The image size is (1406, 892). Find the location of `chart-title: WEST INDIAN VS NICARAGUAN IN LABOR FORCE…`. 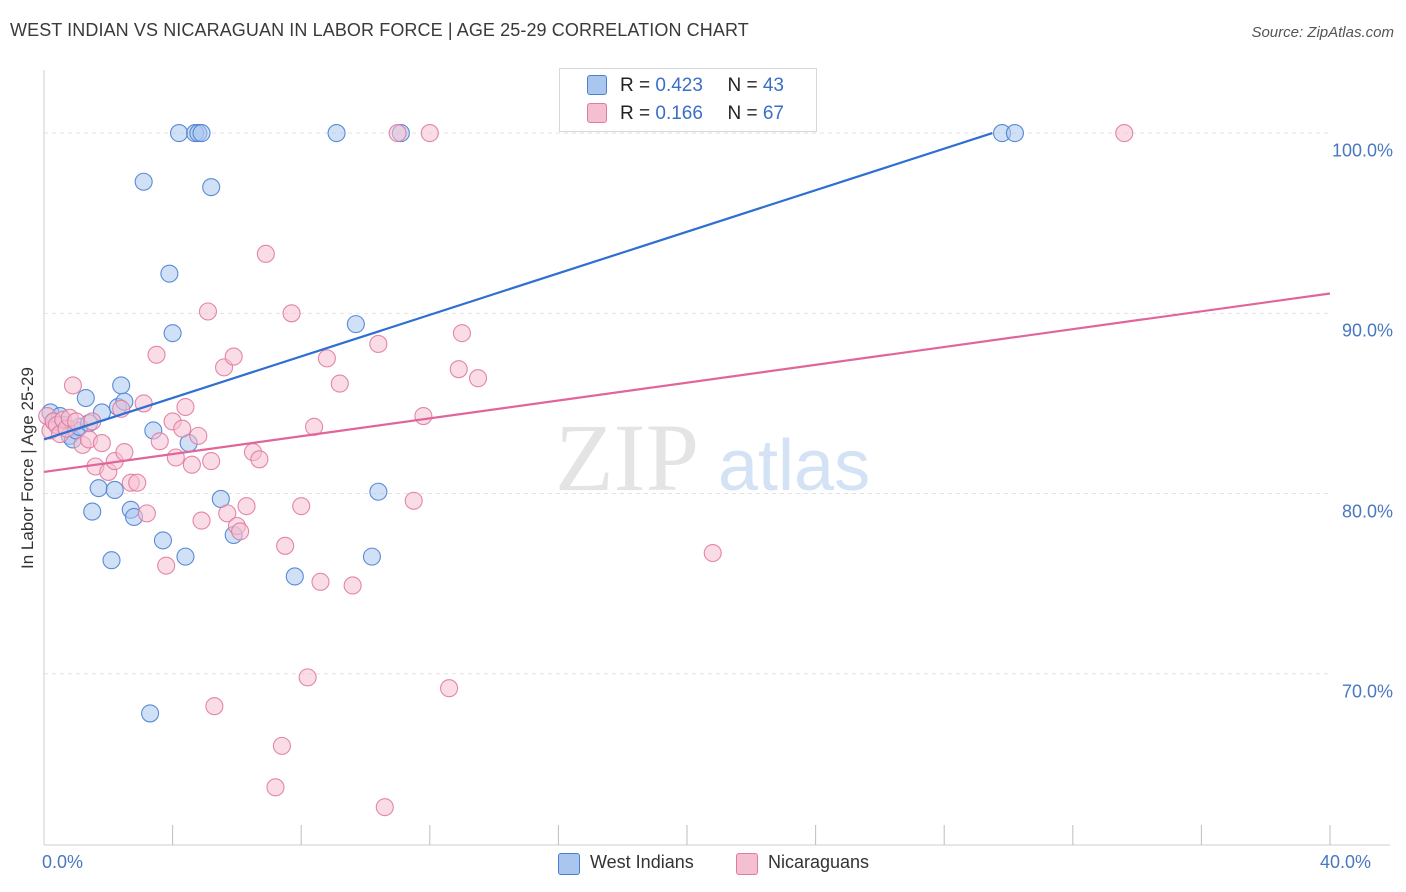

chart-title: WEST INDIAN VS NICARAGUAN IN LABOR FORCE… is located at coordinates (379, 30).